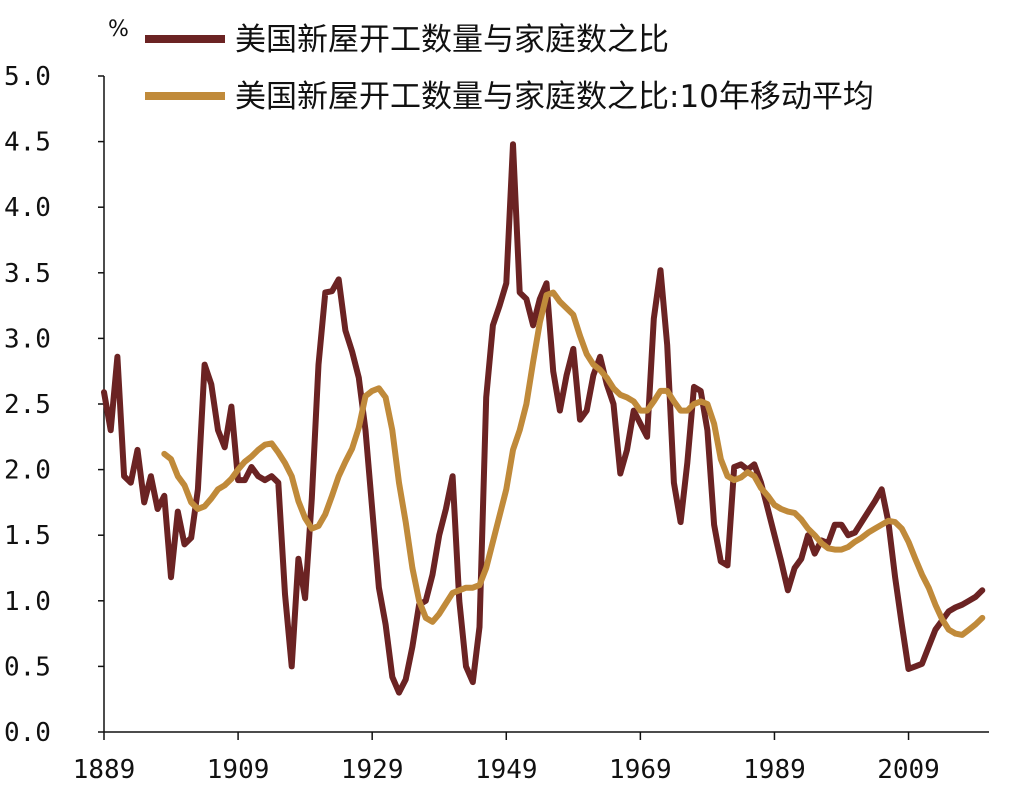 The width and height of the screenshot is (1012, 801). Describe the element at coordinates (554, 97) in the screenshot. I see `legend-label-series-2: 美国新屋开工数量与家庭数之比:10年移动平均` at that location.